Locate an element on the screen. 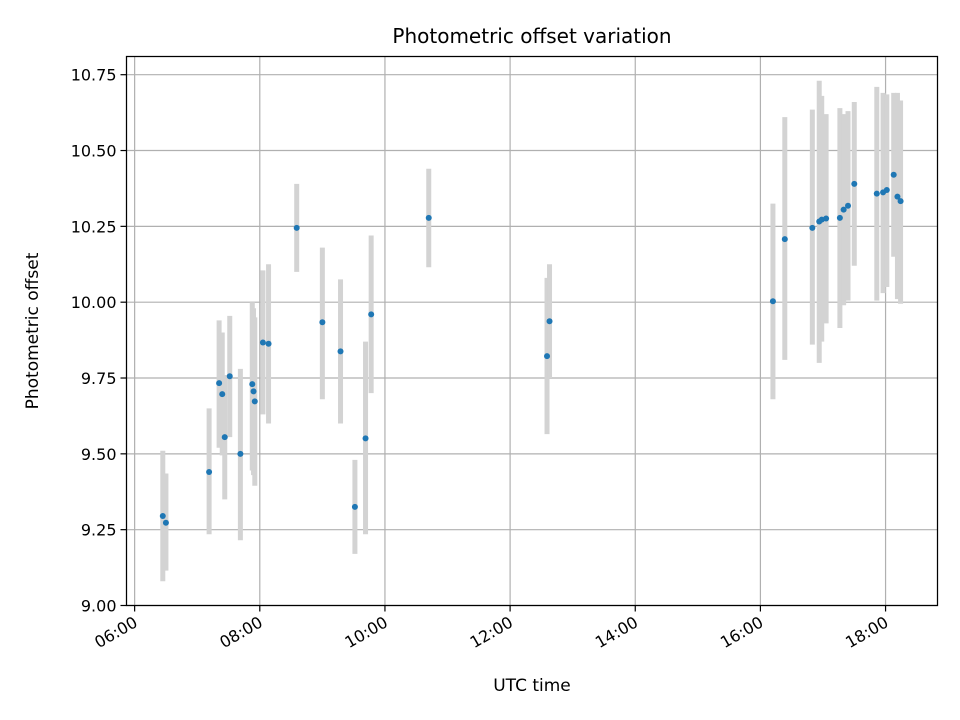  y-axis-title: Photometric offset is located at coordinates (33, 330).